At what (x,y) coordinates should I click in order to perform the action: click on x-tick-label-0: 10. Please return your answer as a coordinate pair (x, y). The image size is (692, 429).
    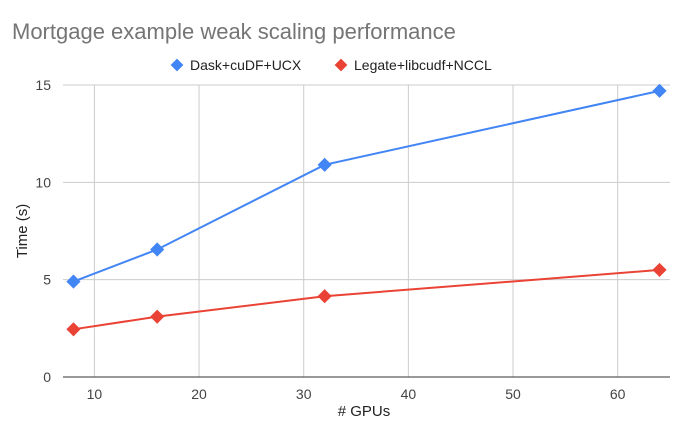
    Looking at the image, I should click on (95, 394).